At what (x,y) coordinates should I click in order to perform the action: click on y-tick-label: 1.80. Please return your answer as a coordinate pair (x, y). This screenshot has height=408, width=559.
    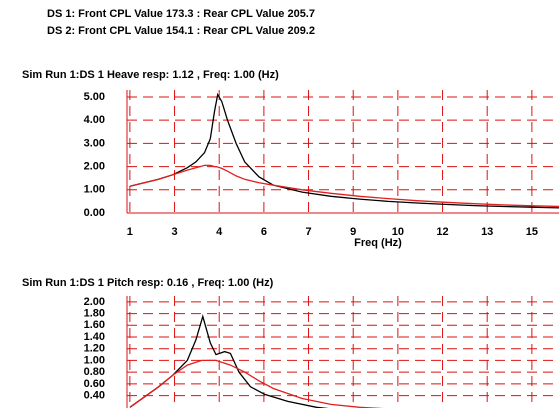
    Looking at the image, I should click on (94, 313).